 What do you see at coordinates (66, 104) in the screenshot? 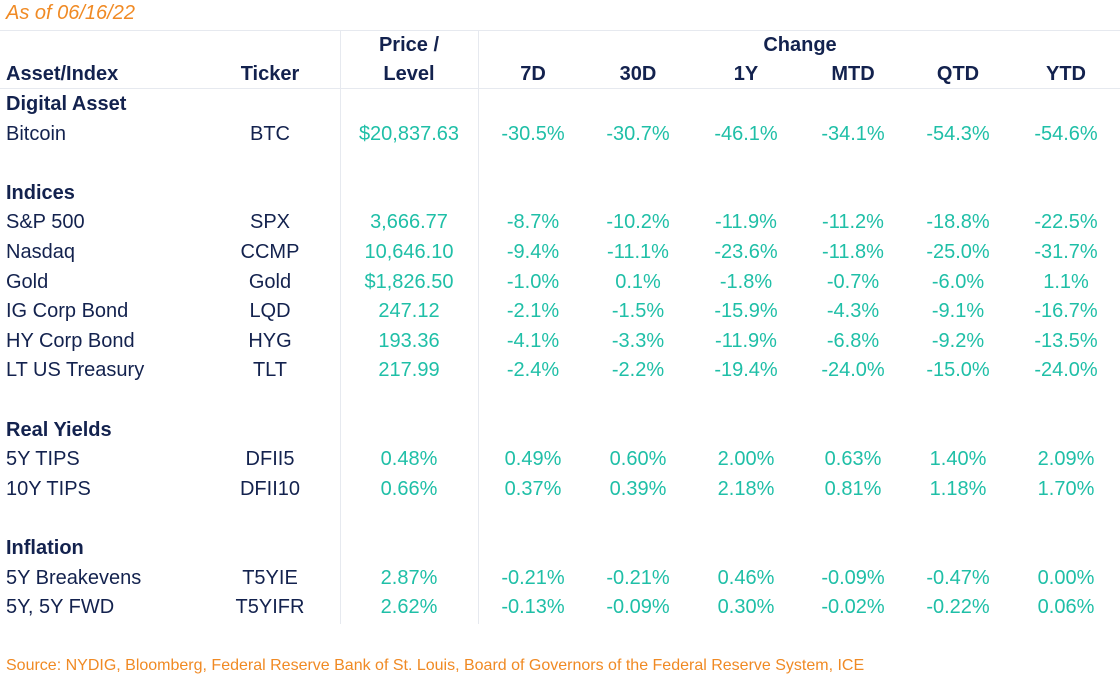
I see `section-title: Digital Asset` at bounding box center [66, 104].